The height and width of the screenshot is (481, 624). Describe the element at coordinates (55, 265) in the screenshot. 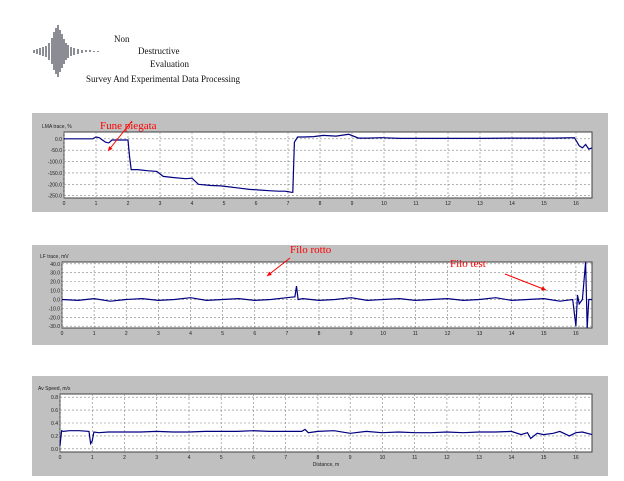

I see `y-tick-label: 40.0` at that location.